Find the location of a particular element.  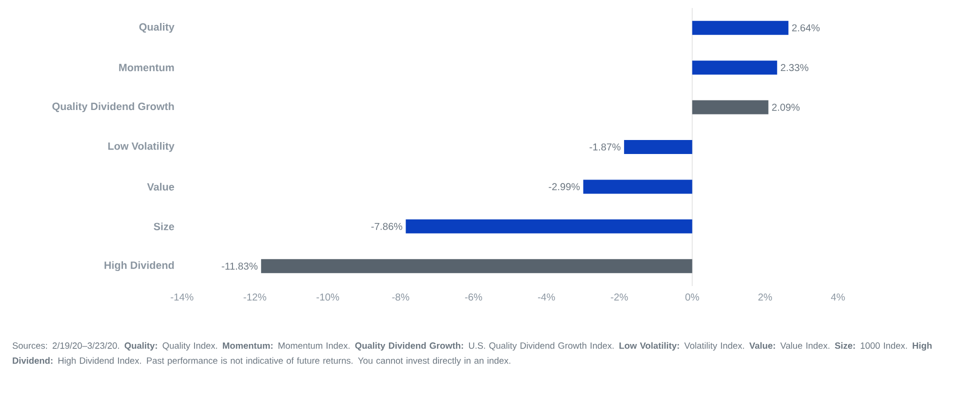

x-tick-label: -6% is located at coordinates (473, 297).